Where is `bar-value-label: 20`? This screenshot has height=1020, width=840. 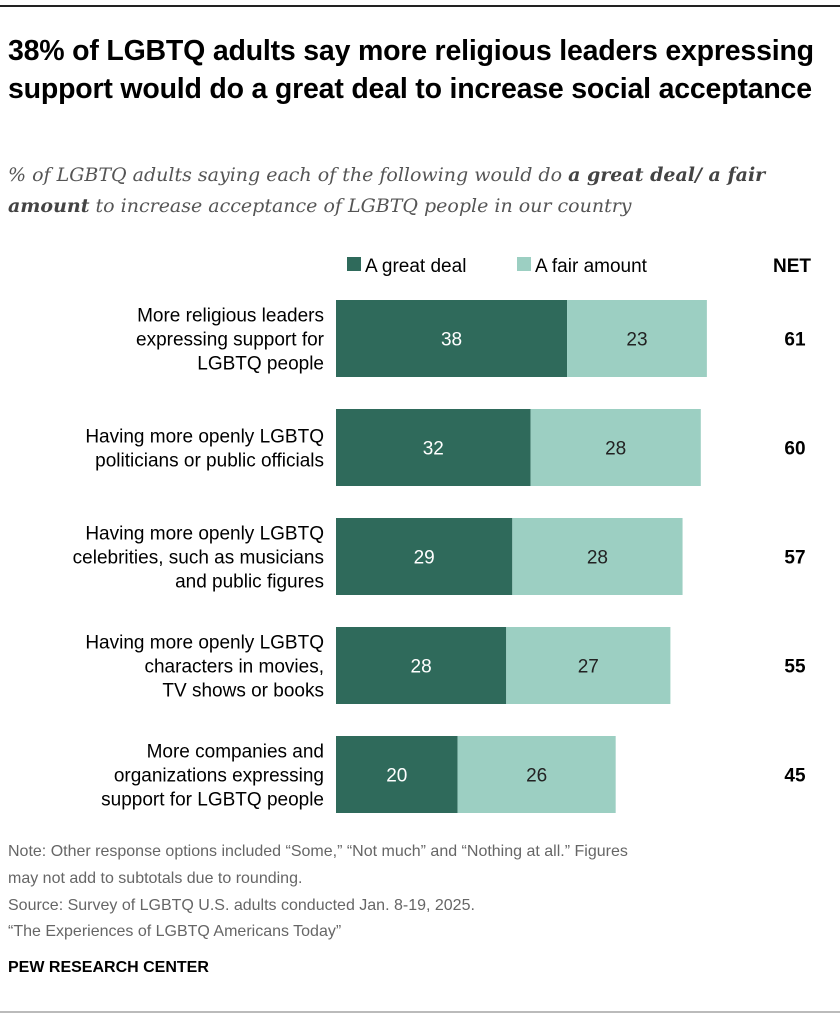
bar-value-label: 20 is located at coordinates (396, 776).